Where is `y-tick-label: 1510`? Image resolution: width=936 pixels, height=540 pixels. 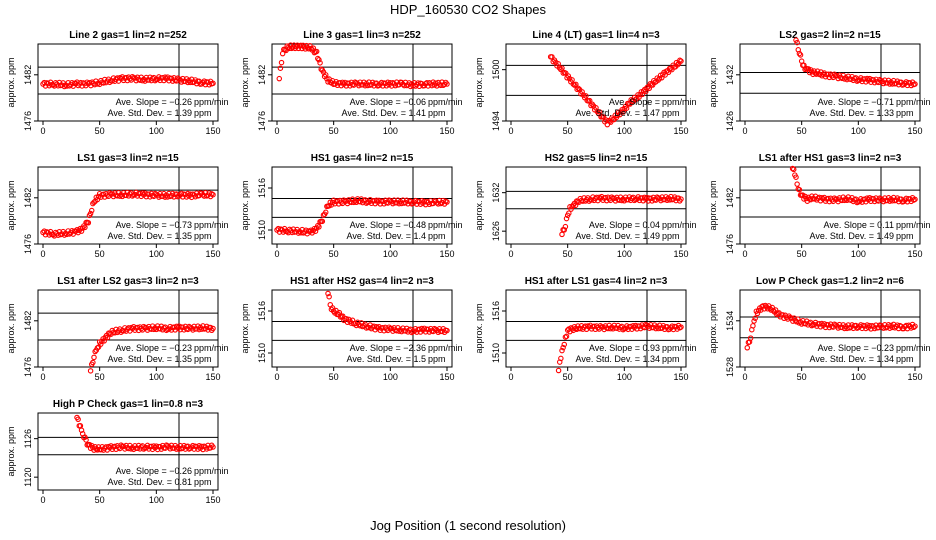
y-tick-label: 1510 is located at coordinates (262, 353).